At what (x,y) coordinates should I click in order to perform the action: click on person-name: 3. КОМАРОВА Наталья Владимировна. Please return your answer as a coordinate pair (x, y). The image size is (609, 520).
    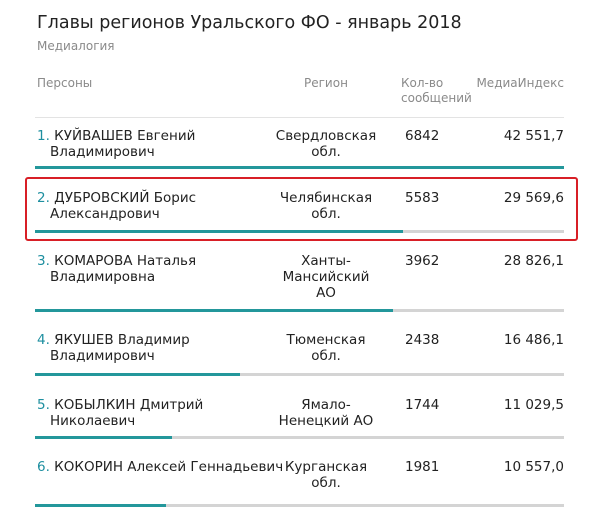
    Looking at the image, I should click on (116, 269).